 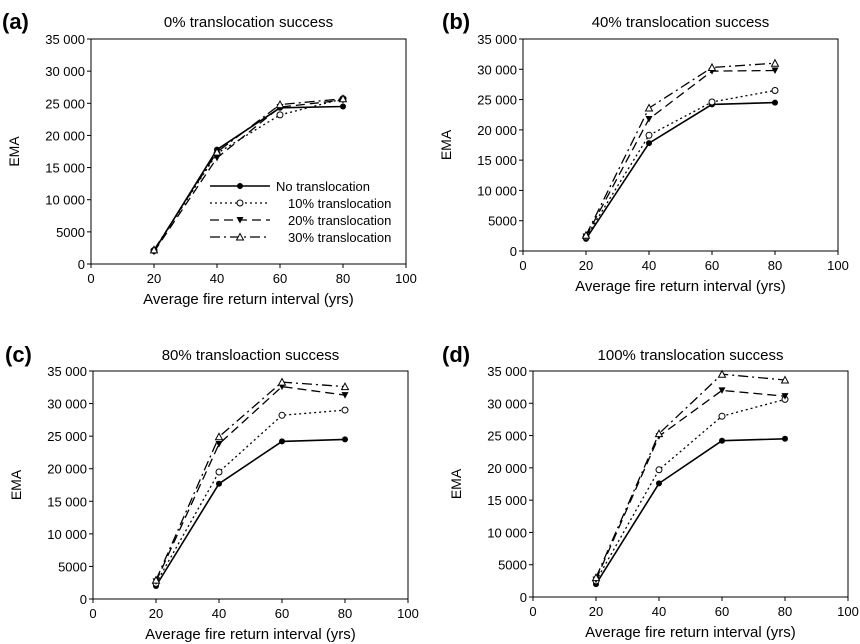 I want to click on chart-title: 40% translocation success, so click(x=681, y=22).